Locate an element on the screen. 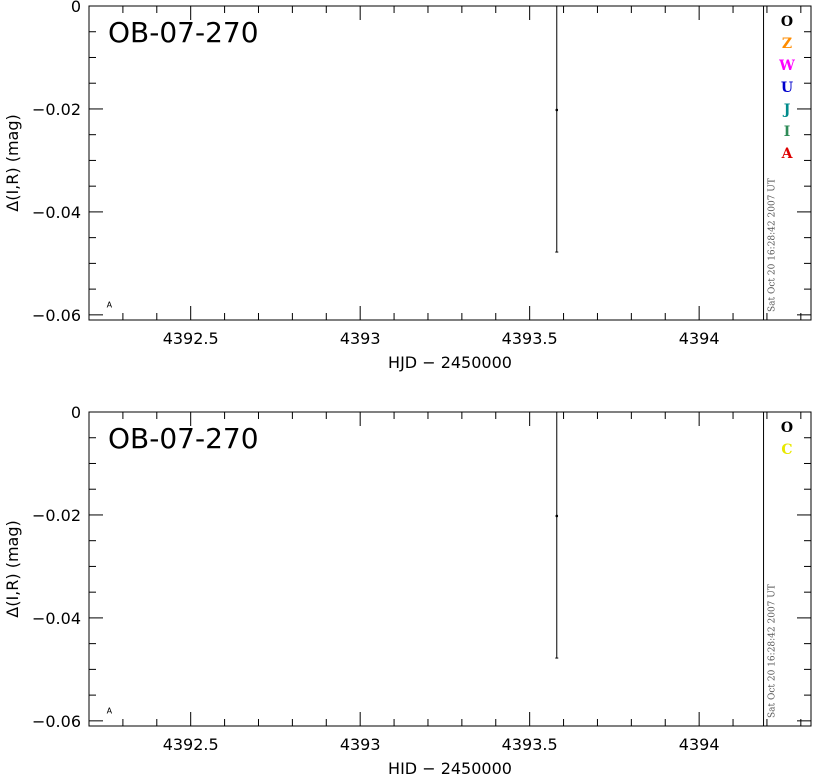 The width and height of the screenshot is (813, 774). legend-entry: C is located at coordinates (786, 450).